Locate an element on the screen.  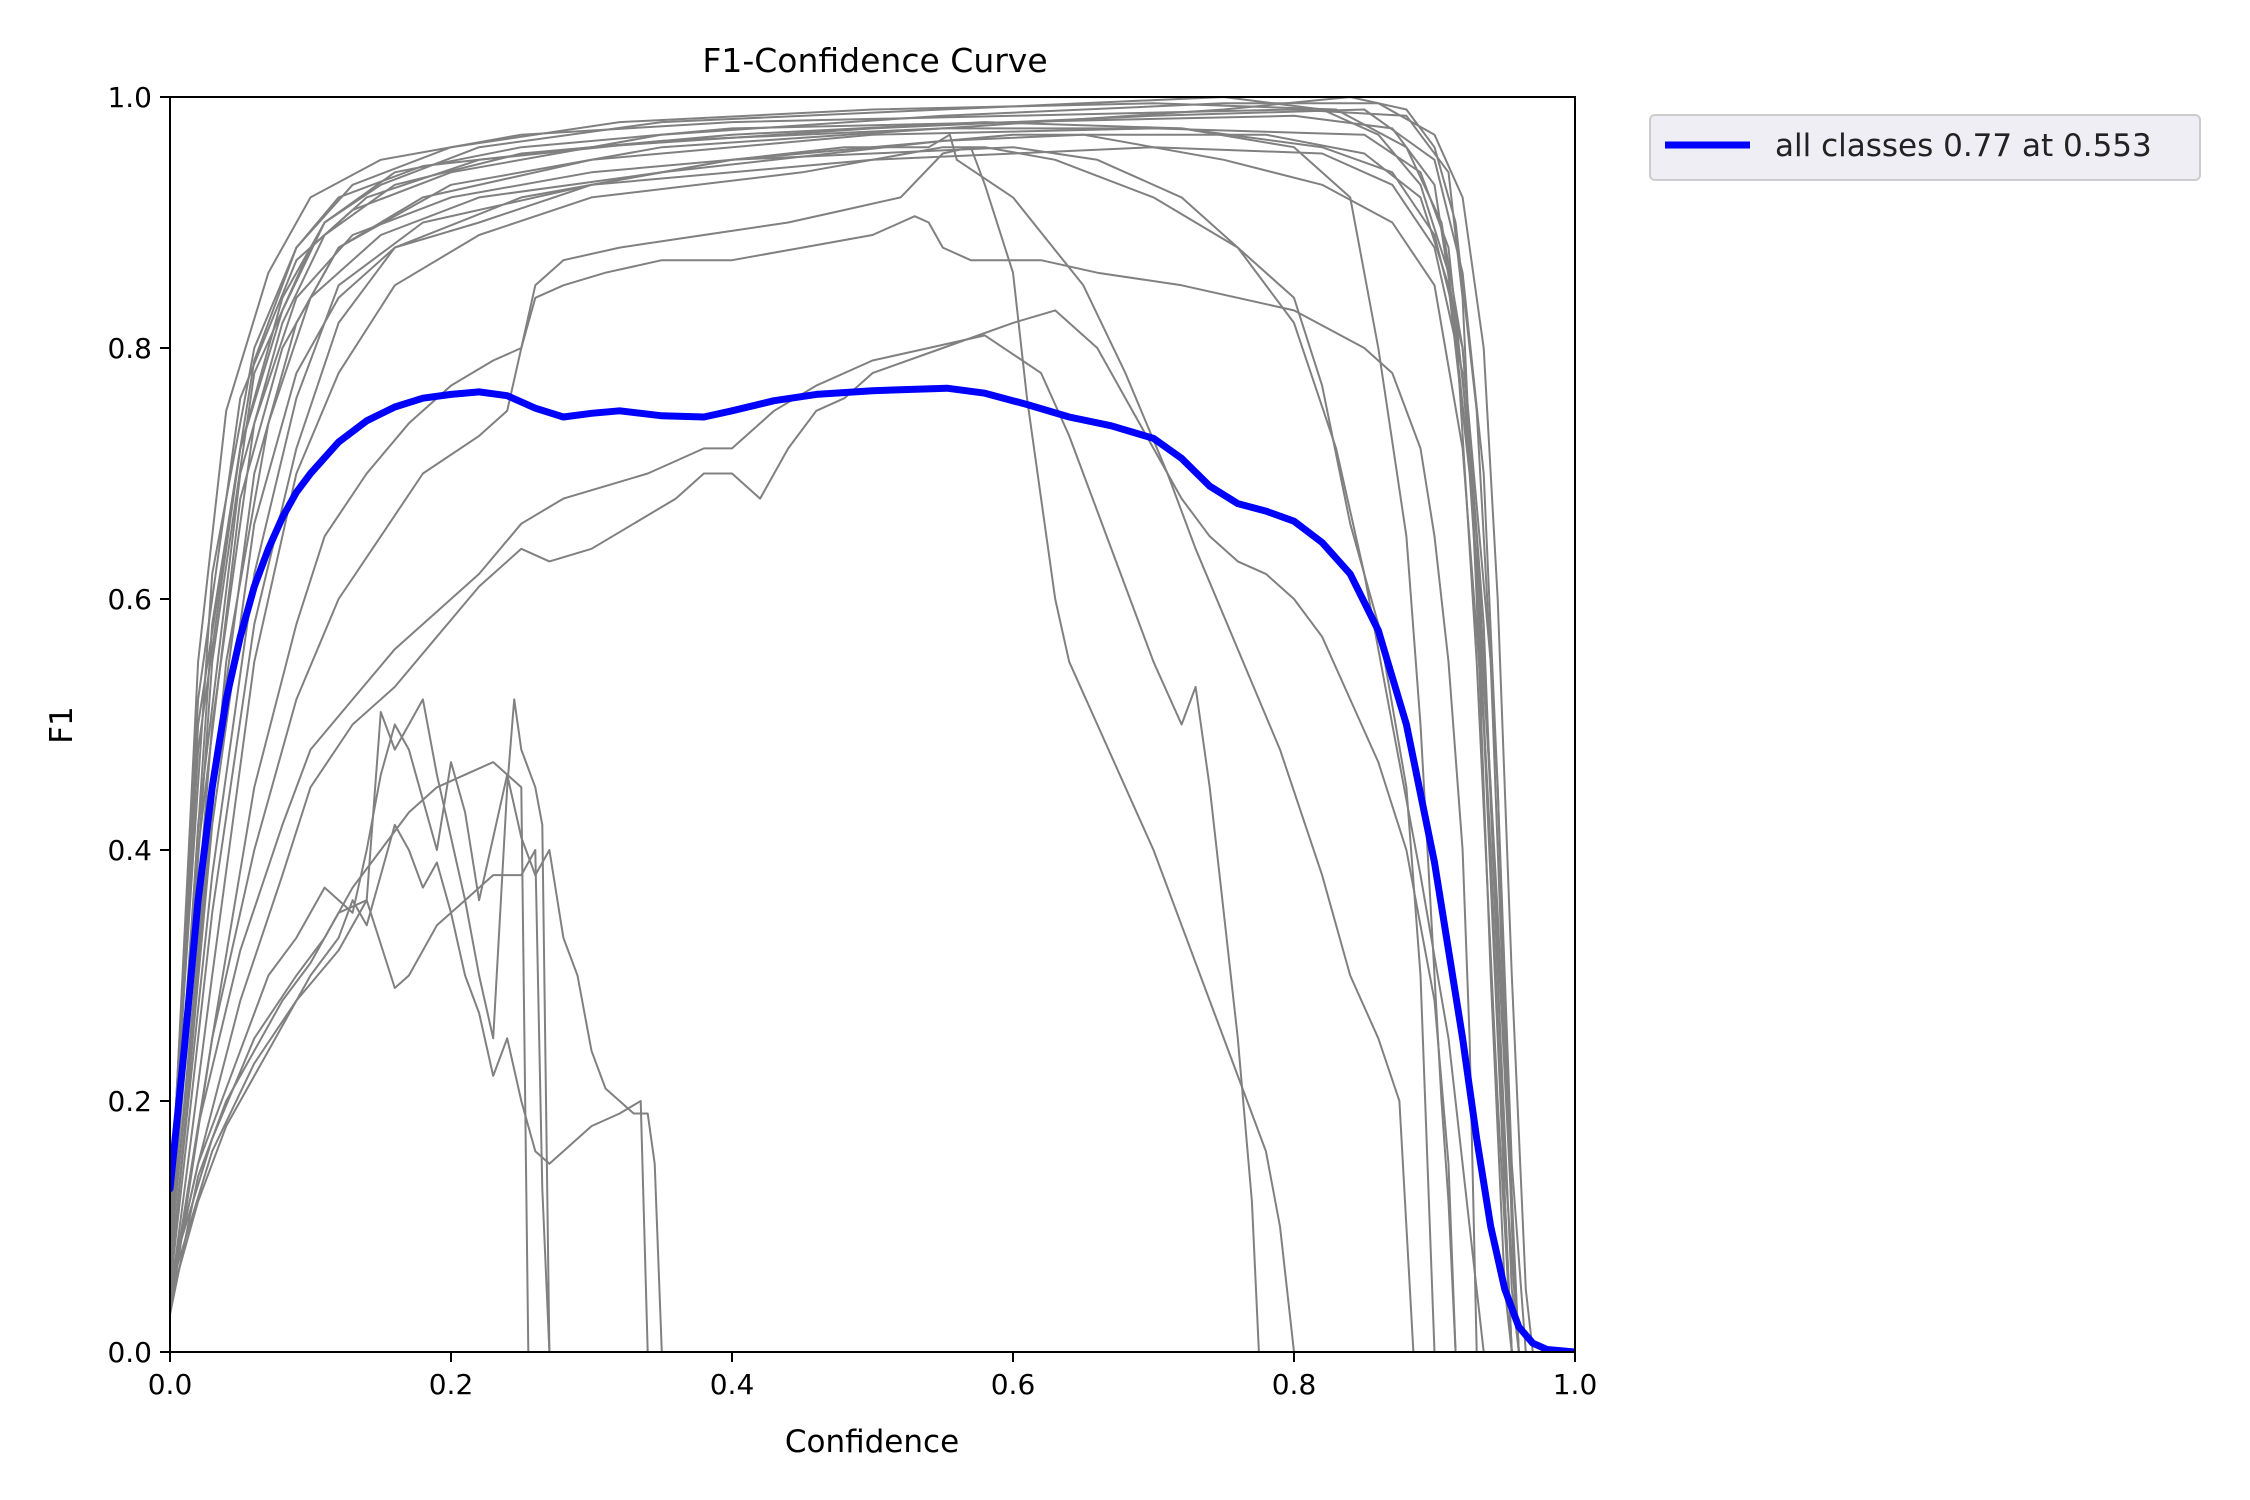
y-tick-label: 0.2 is located at coordinates (129, 1101).